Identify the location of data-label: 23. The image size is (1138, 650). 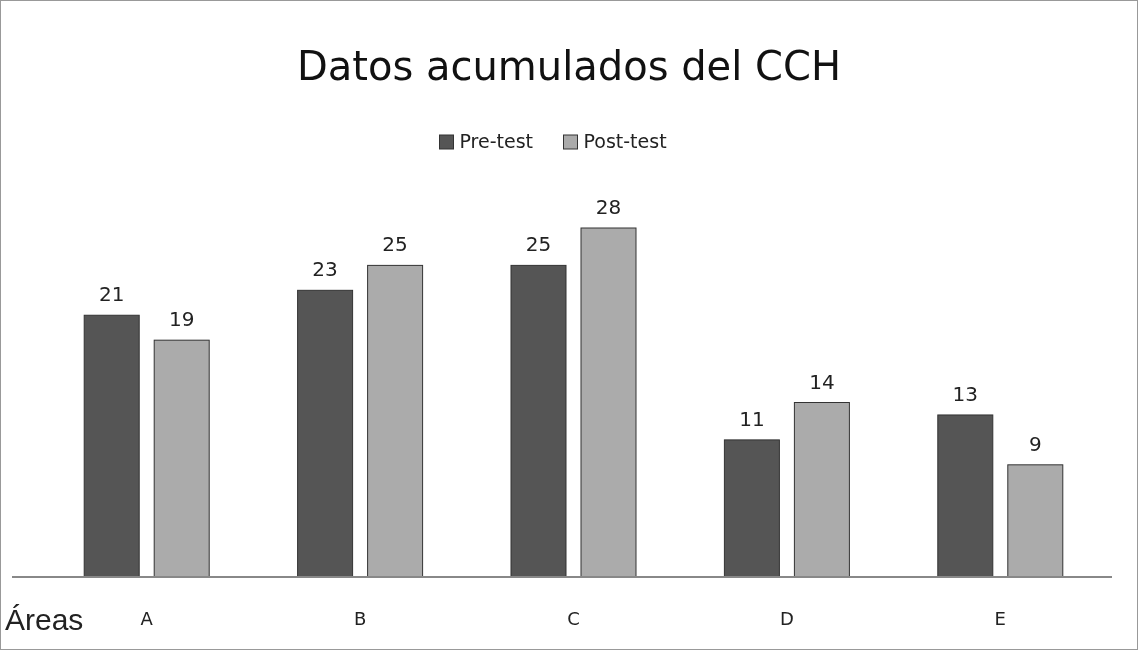
(325, 269).